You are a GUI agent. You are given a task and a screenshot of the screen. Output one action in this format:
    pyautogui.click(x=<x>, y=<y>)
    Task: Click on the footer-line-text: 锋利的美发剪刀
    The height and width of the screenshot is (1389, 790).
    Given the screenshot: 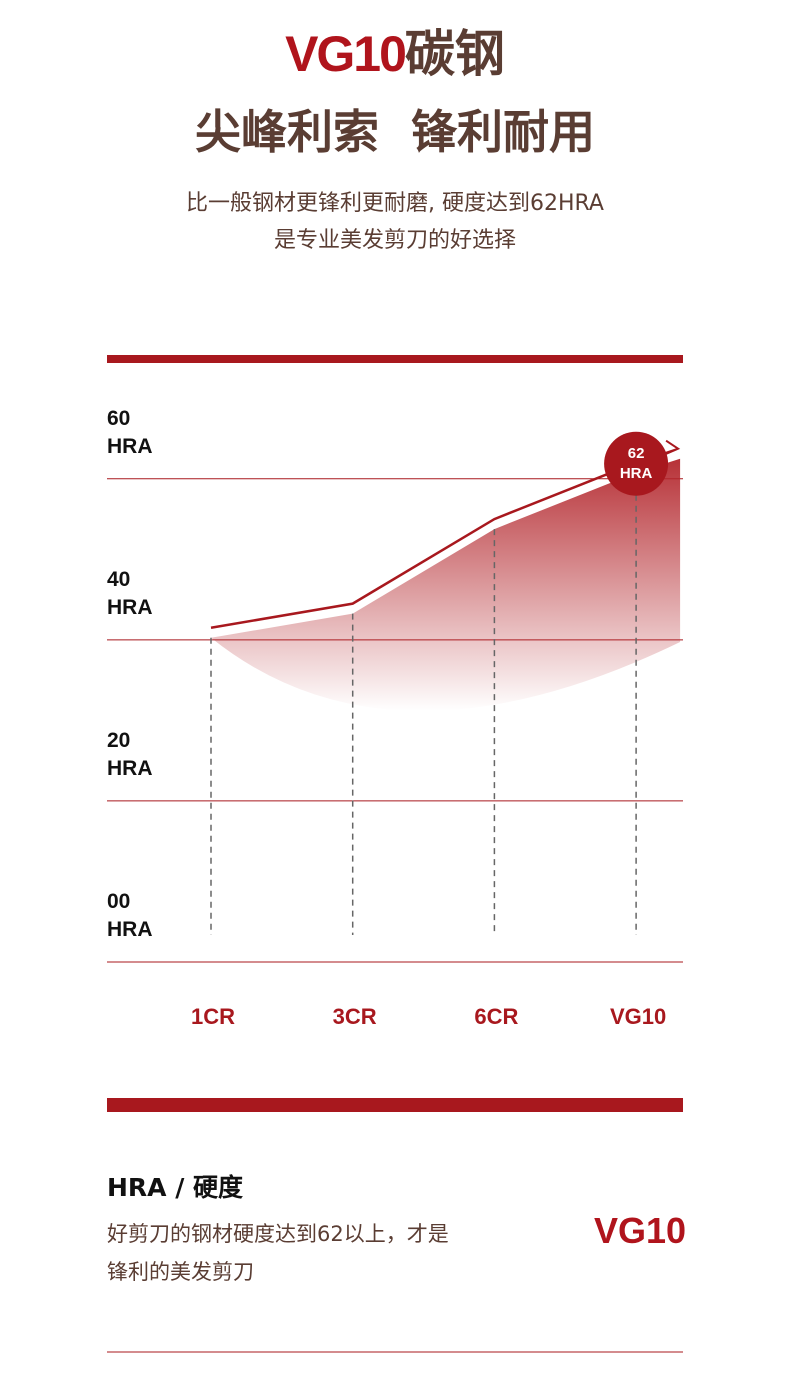 What is the action you would take?
    pyautogui.click(x=180, y=1272)
    